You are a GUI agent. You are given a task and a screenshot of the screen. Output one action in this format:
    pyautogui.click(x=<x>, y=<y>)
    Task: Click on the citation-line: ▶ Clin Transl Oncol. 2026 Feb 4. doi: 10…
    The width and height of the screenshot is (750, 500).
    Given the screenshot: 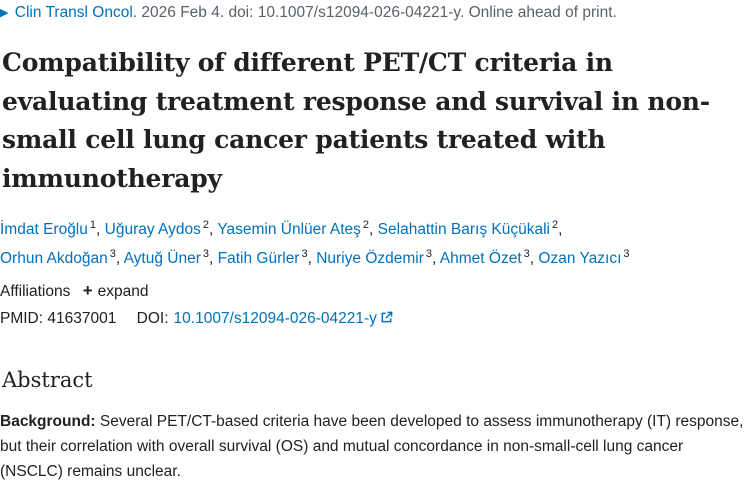 What is the action you would take?
    pyautogui.click(x=308, y=13)
    